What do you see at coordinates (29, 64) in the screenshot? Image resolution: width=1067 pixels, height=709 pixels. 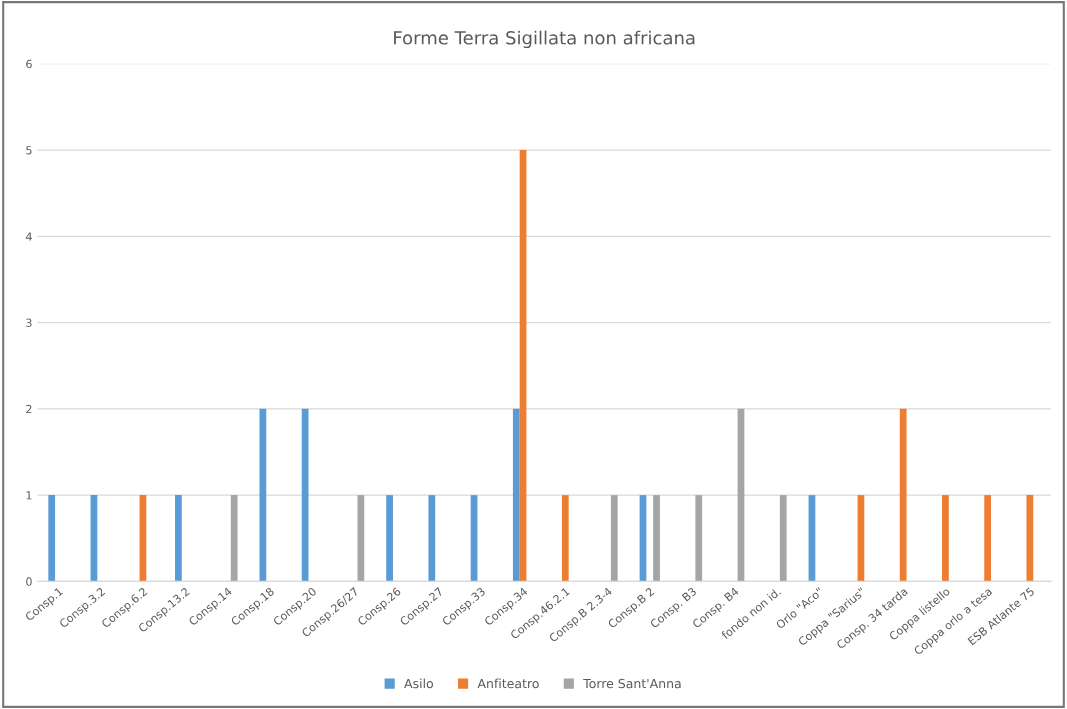 I see `y-tick-label: 6` at bounding box center [29, 64].